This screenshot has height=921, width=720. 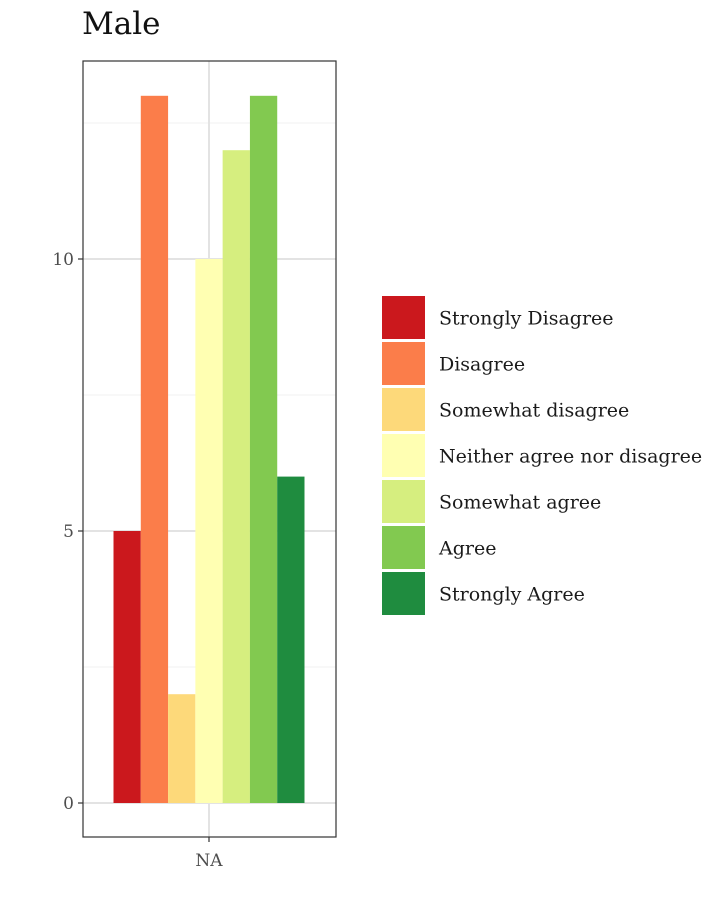 What do you see at coordinates (68, 804) in the screenshot?
I see `y-tick-label: 0` at bounding box center [68, 804].